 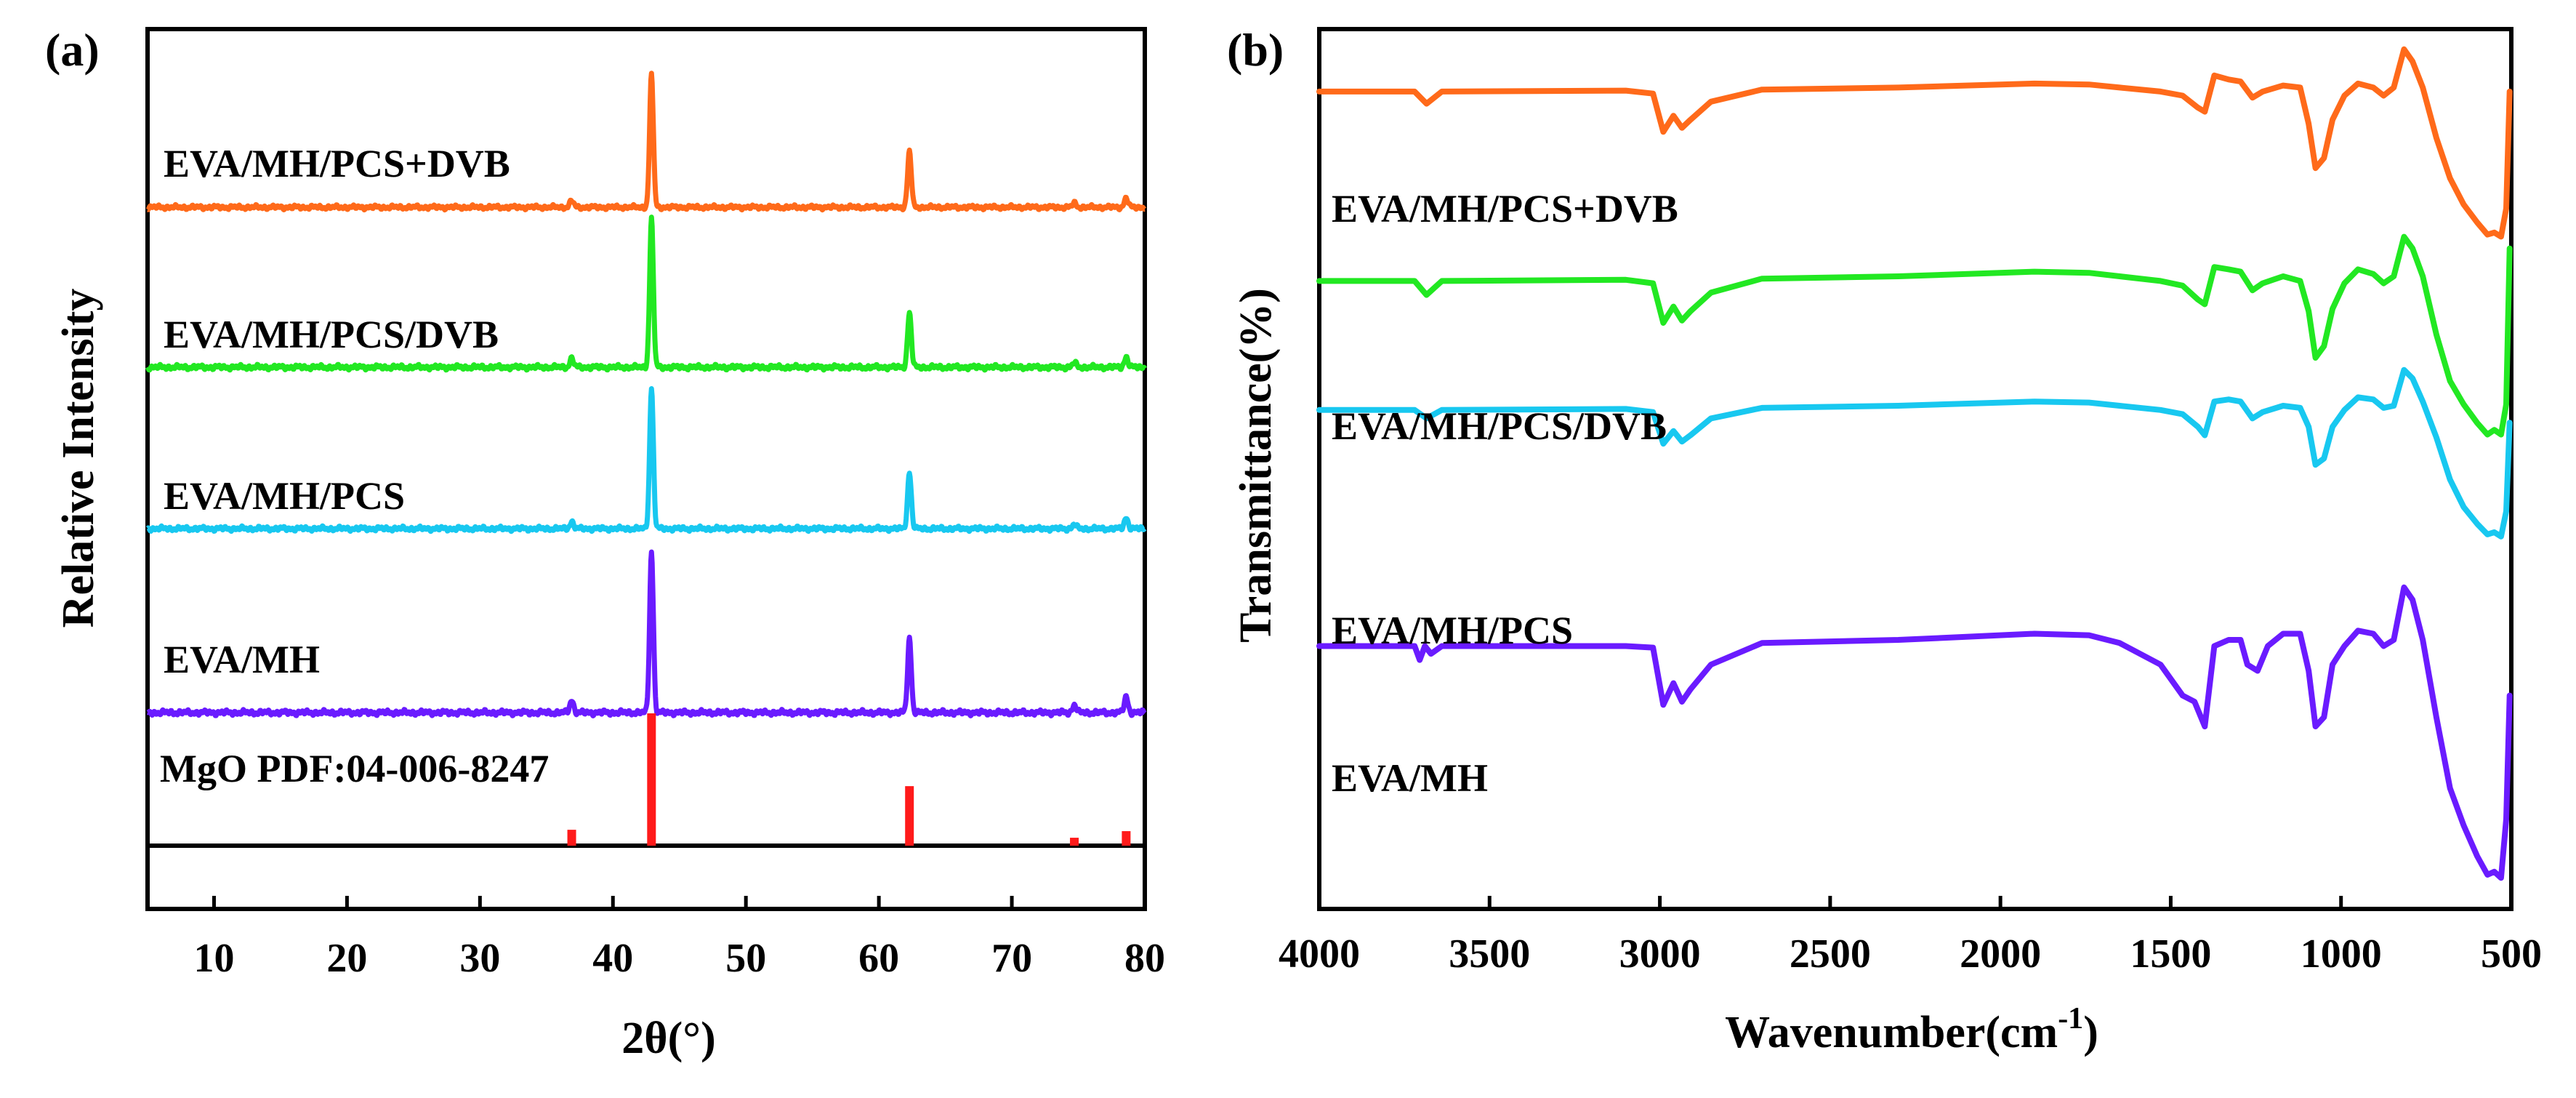 What do you see at coordinates (1499, 426) in the screenshot?
I see `panel-b-series-label: EVA/MH/PCS/DVB` at bounding box center [1499, 426].